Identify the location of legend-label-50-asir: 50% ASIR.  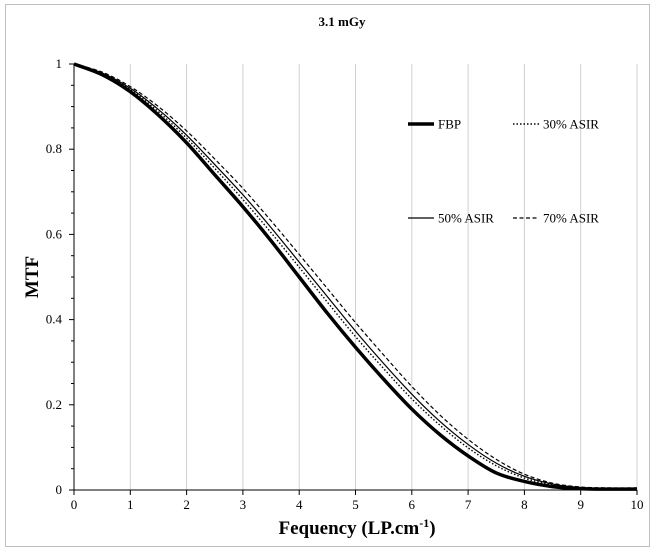
(466, 218).